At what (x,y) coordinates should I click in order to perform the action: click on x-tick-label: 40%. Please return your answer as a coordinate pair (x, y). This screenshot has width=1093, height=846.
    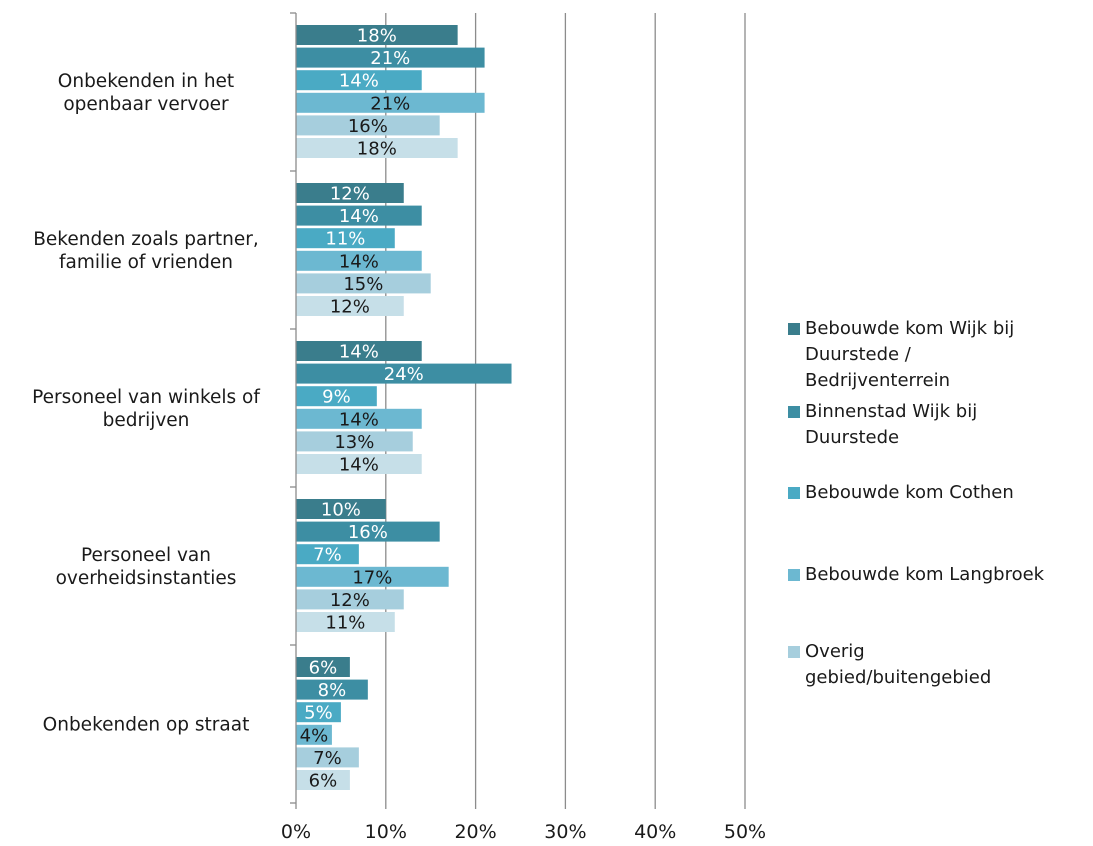
    Looking at the image, I should click on (655, 832).